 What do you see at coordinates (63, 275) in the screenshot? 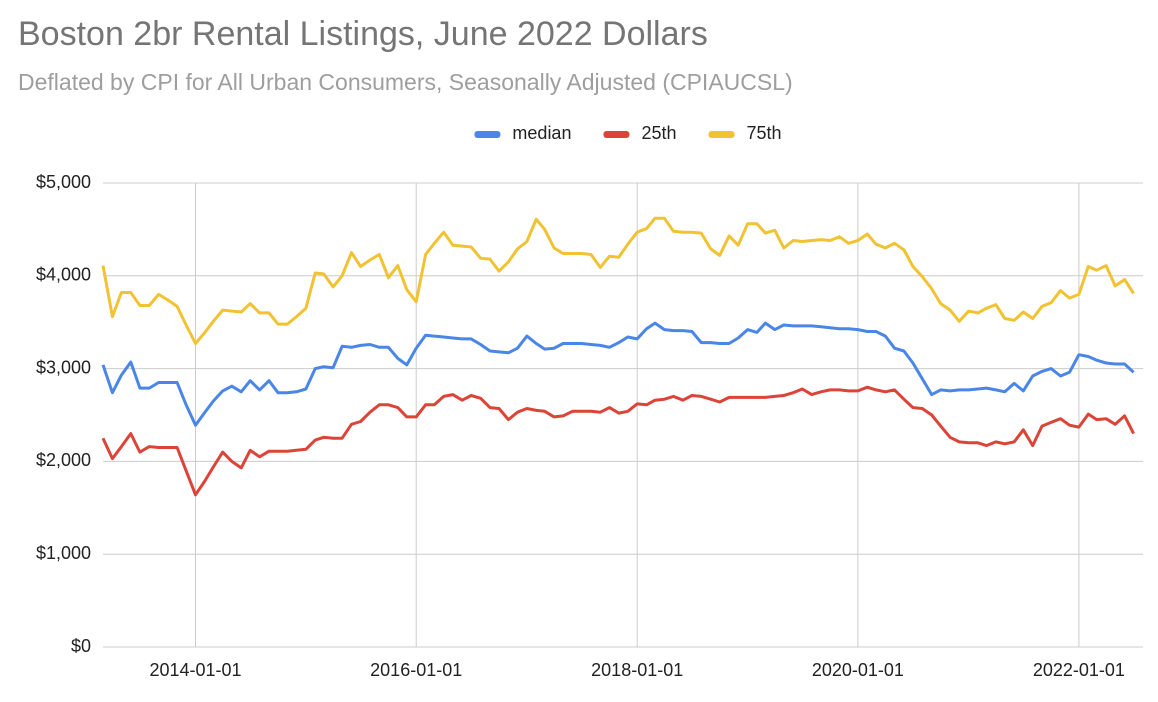
I see `y-tick-label: $4,000` at bounding box center [63, 275].